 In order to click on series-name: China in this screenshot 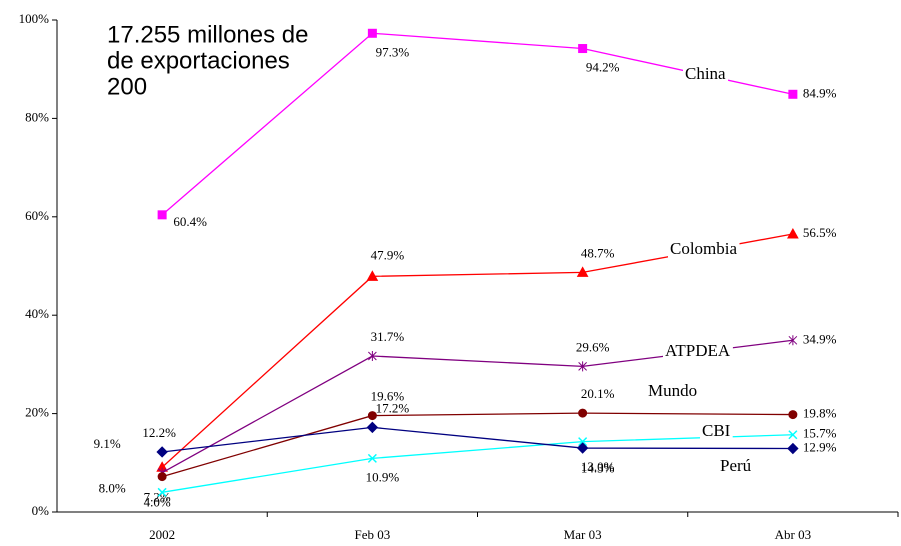, I will do `click(705, 73)`.